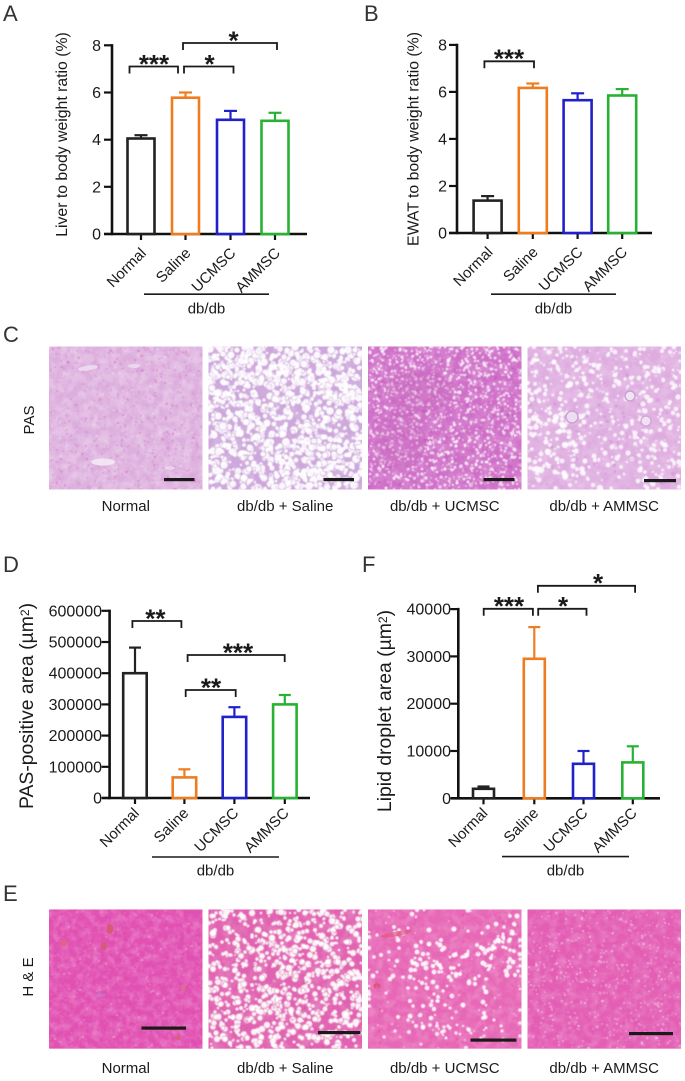 This screenshot has width=685, height=1081. I want to click on svg-text: 600000, so click(75, 611).